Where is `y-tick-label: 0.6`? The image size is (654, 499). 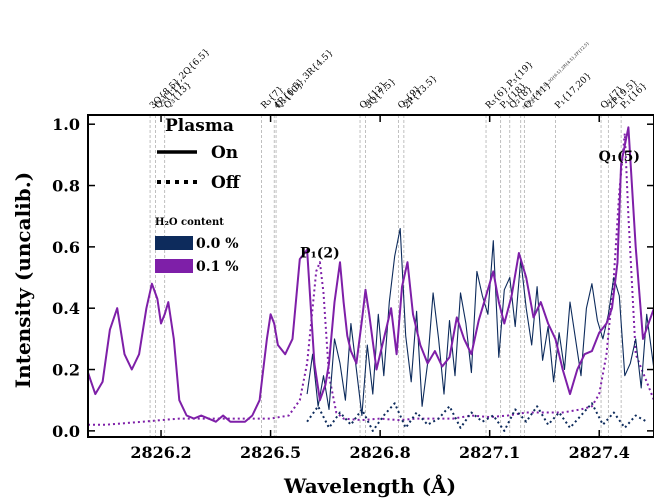
y-tick-label: 0.6 is located at coordinates (66, 247).